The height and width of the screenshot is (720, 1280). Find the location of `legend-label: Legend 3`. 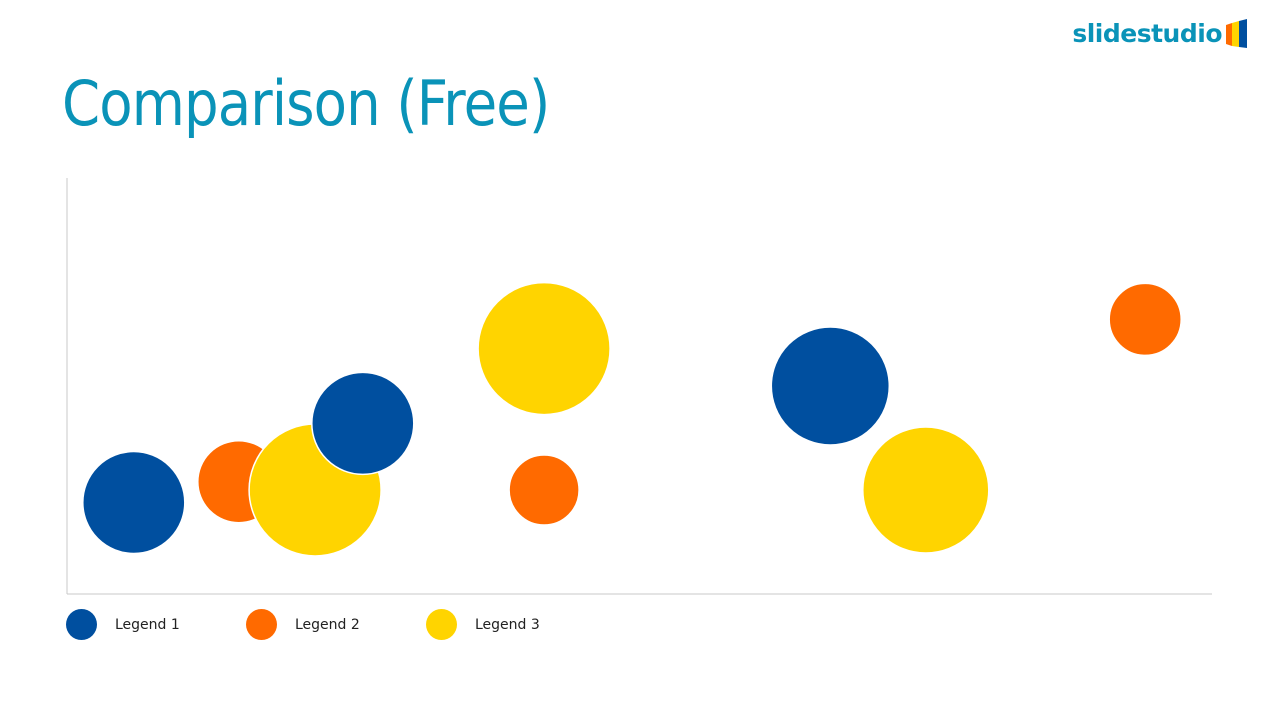

legend-label: Legend 3 is located at coordinates (507, 624).